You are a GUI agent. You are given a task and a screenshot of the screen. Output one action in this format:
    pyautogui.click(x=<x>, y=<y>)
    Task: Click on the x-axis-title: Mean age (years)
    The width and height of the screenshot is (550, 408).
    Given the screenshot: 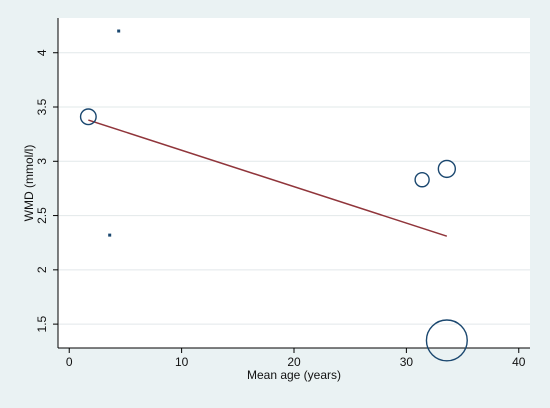 What is the action you would take?
    pyautogui.click(x=294, y=375)
    